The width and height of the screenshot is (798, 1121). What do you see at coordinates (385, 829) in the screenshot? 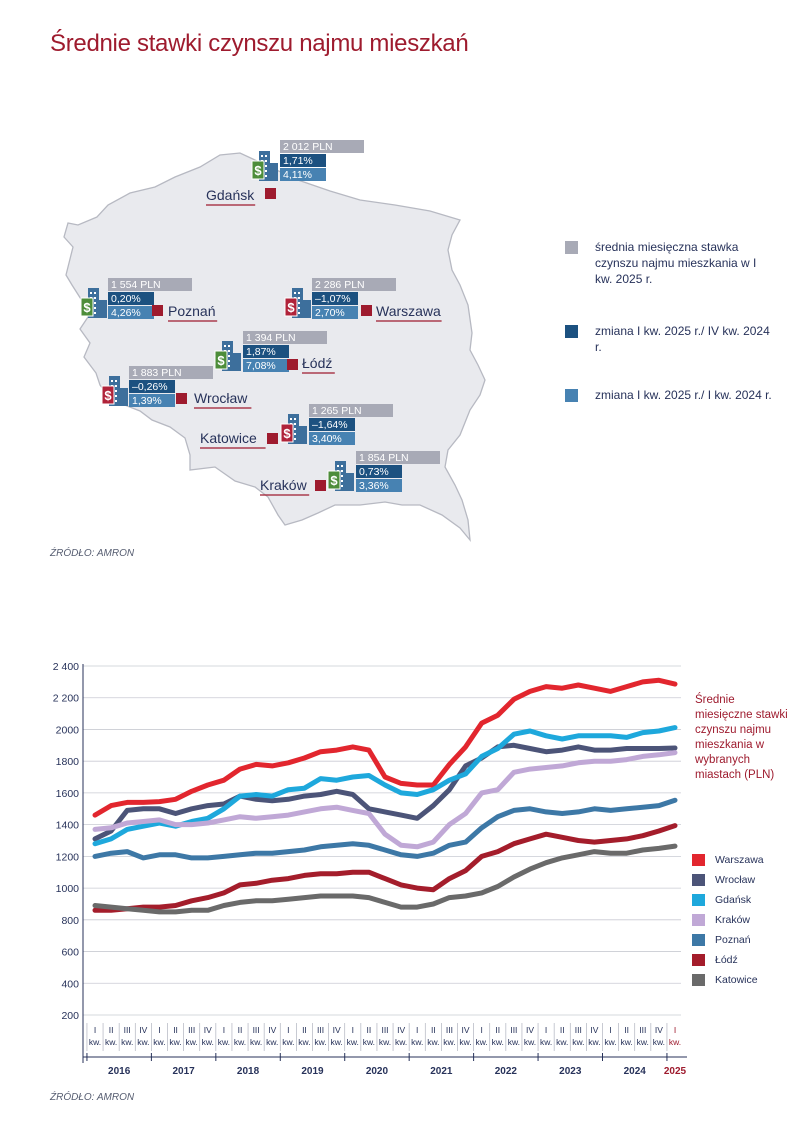
I see `series-line-poznan` at bounding box center [385, 829].